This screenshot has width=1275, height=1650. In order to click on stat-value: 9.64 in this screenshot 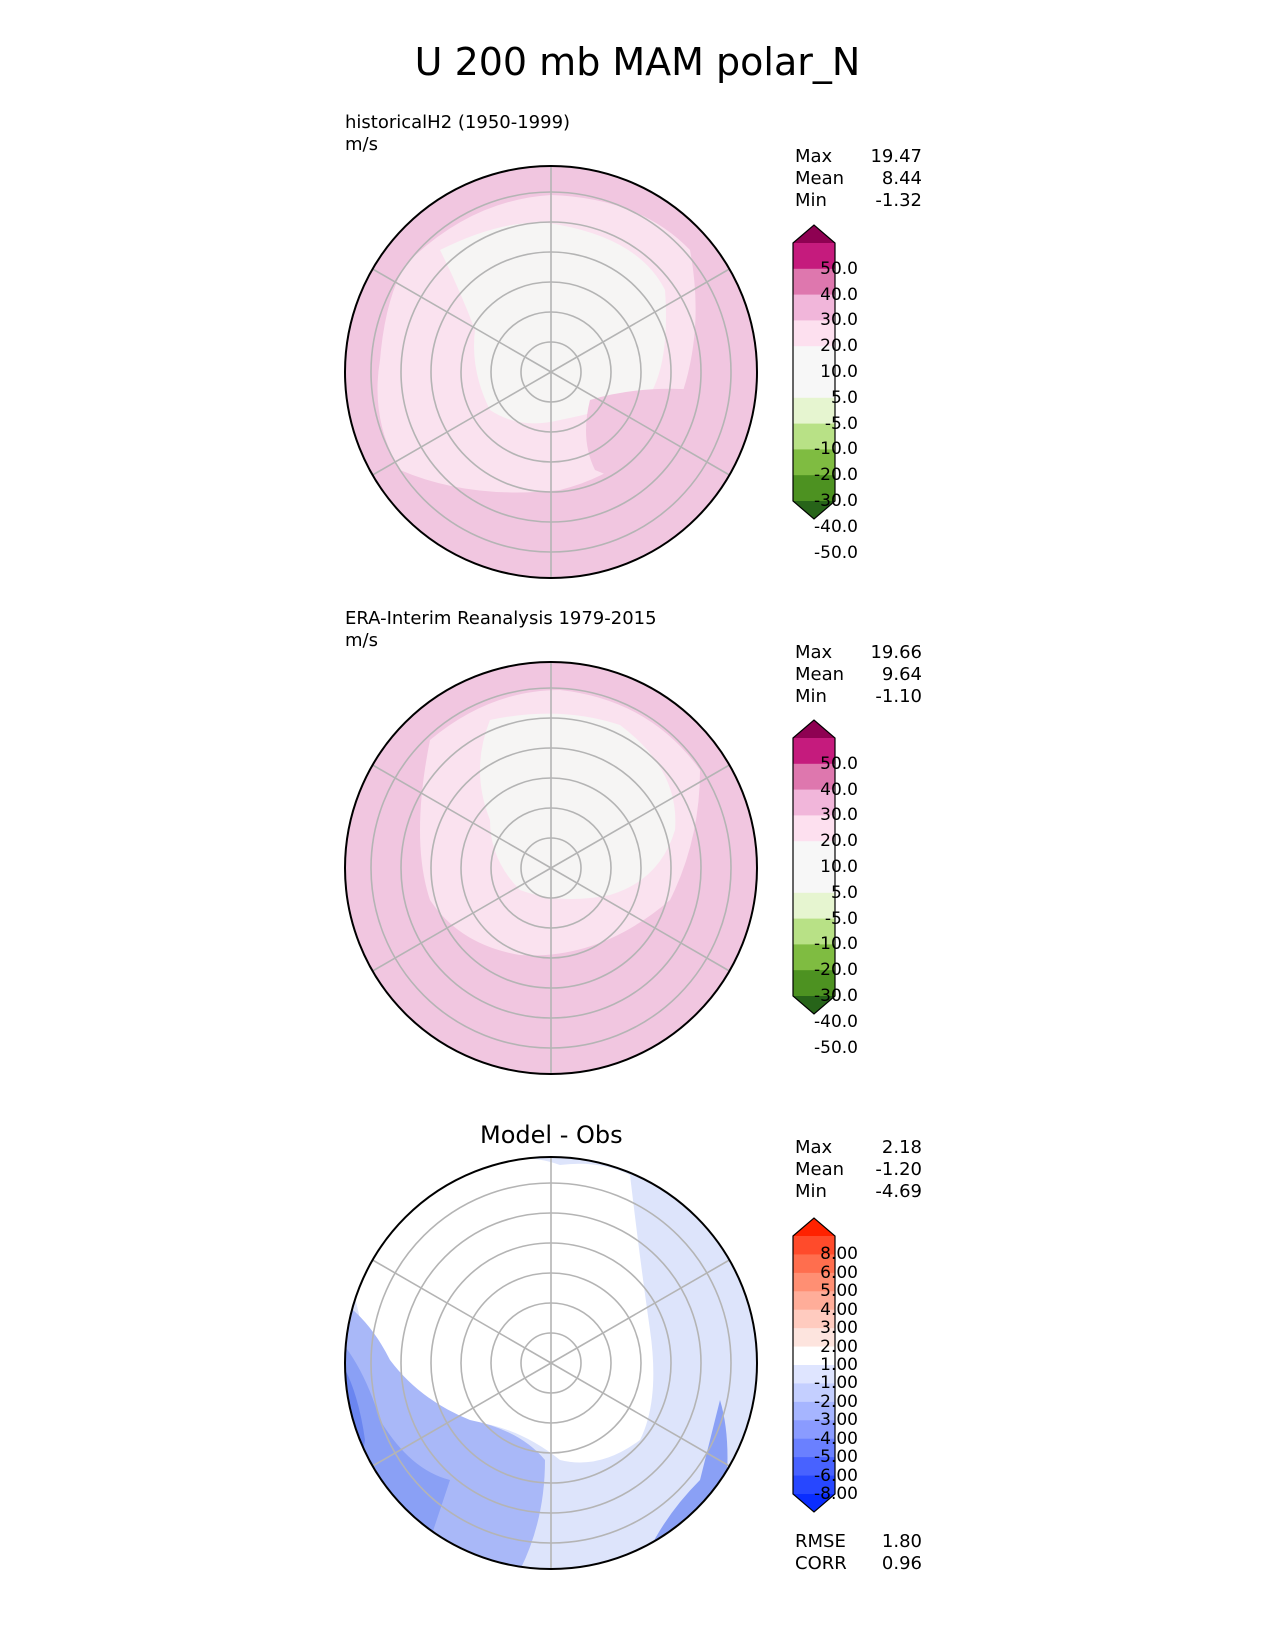, I will do `click(901, 674)`.